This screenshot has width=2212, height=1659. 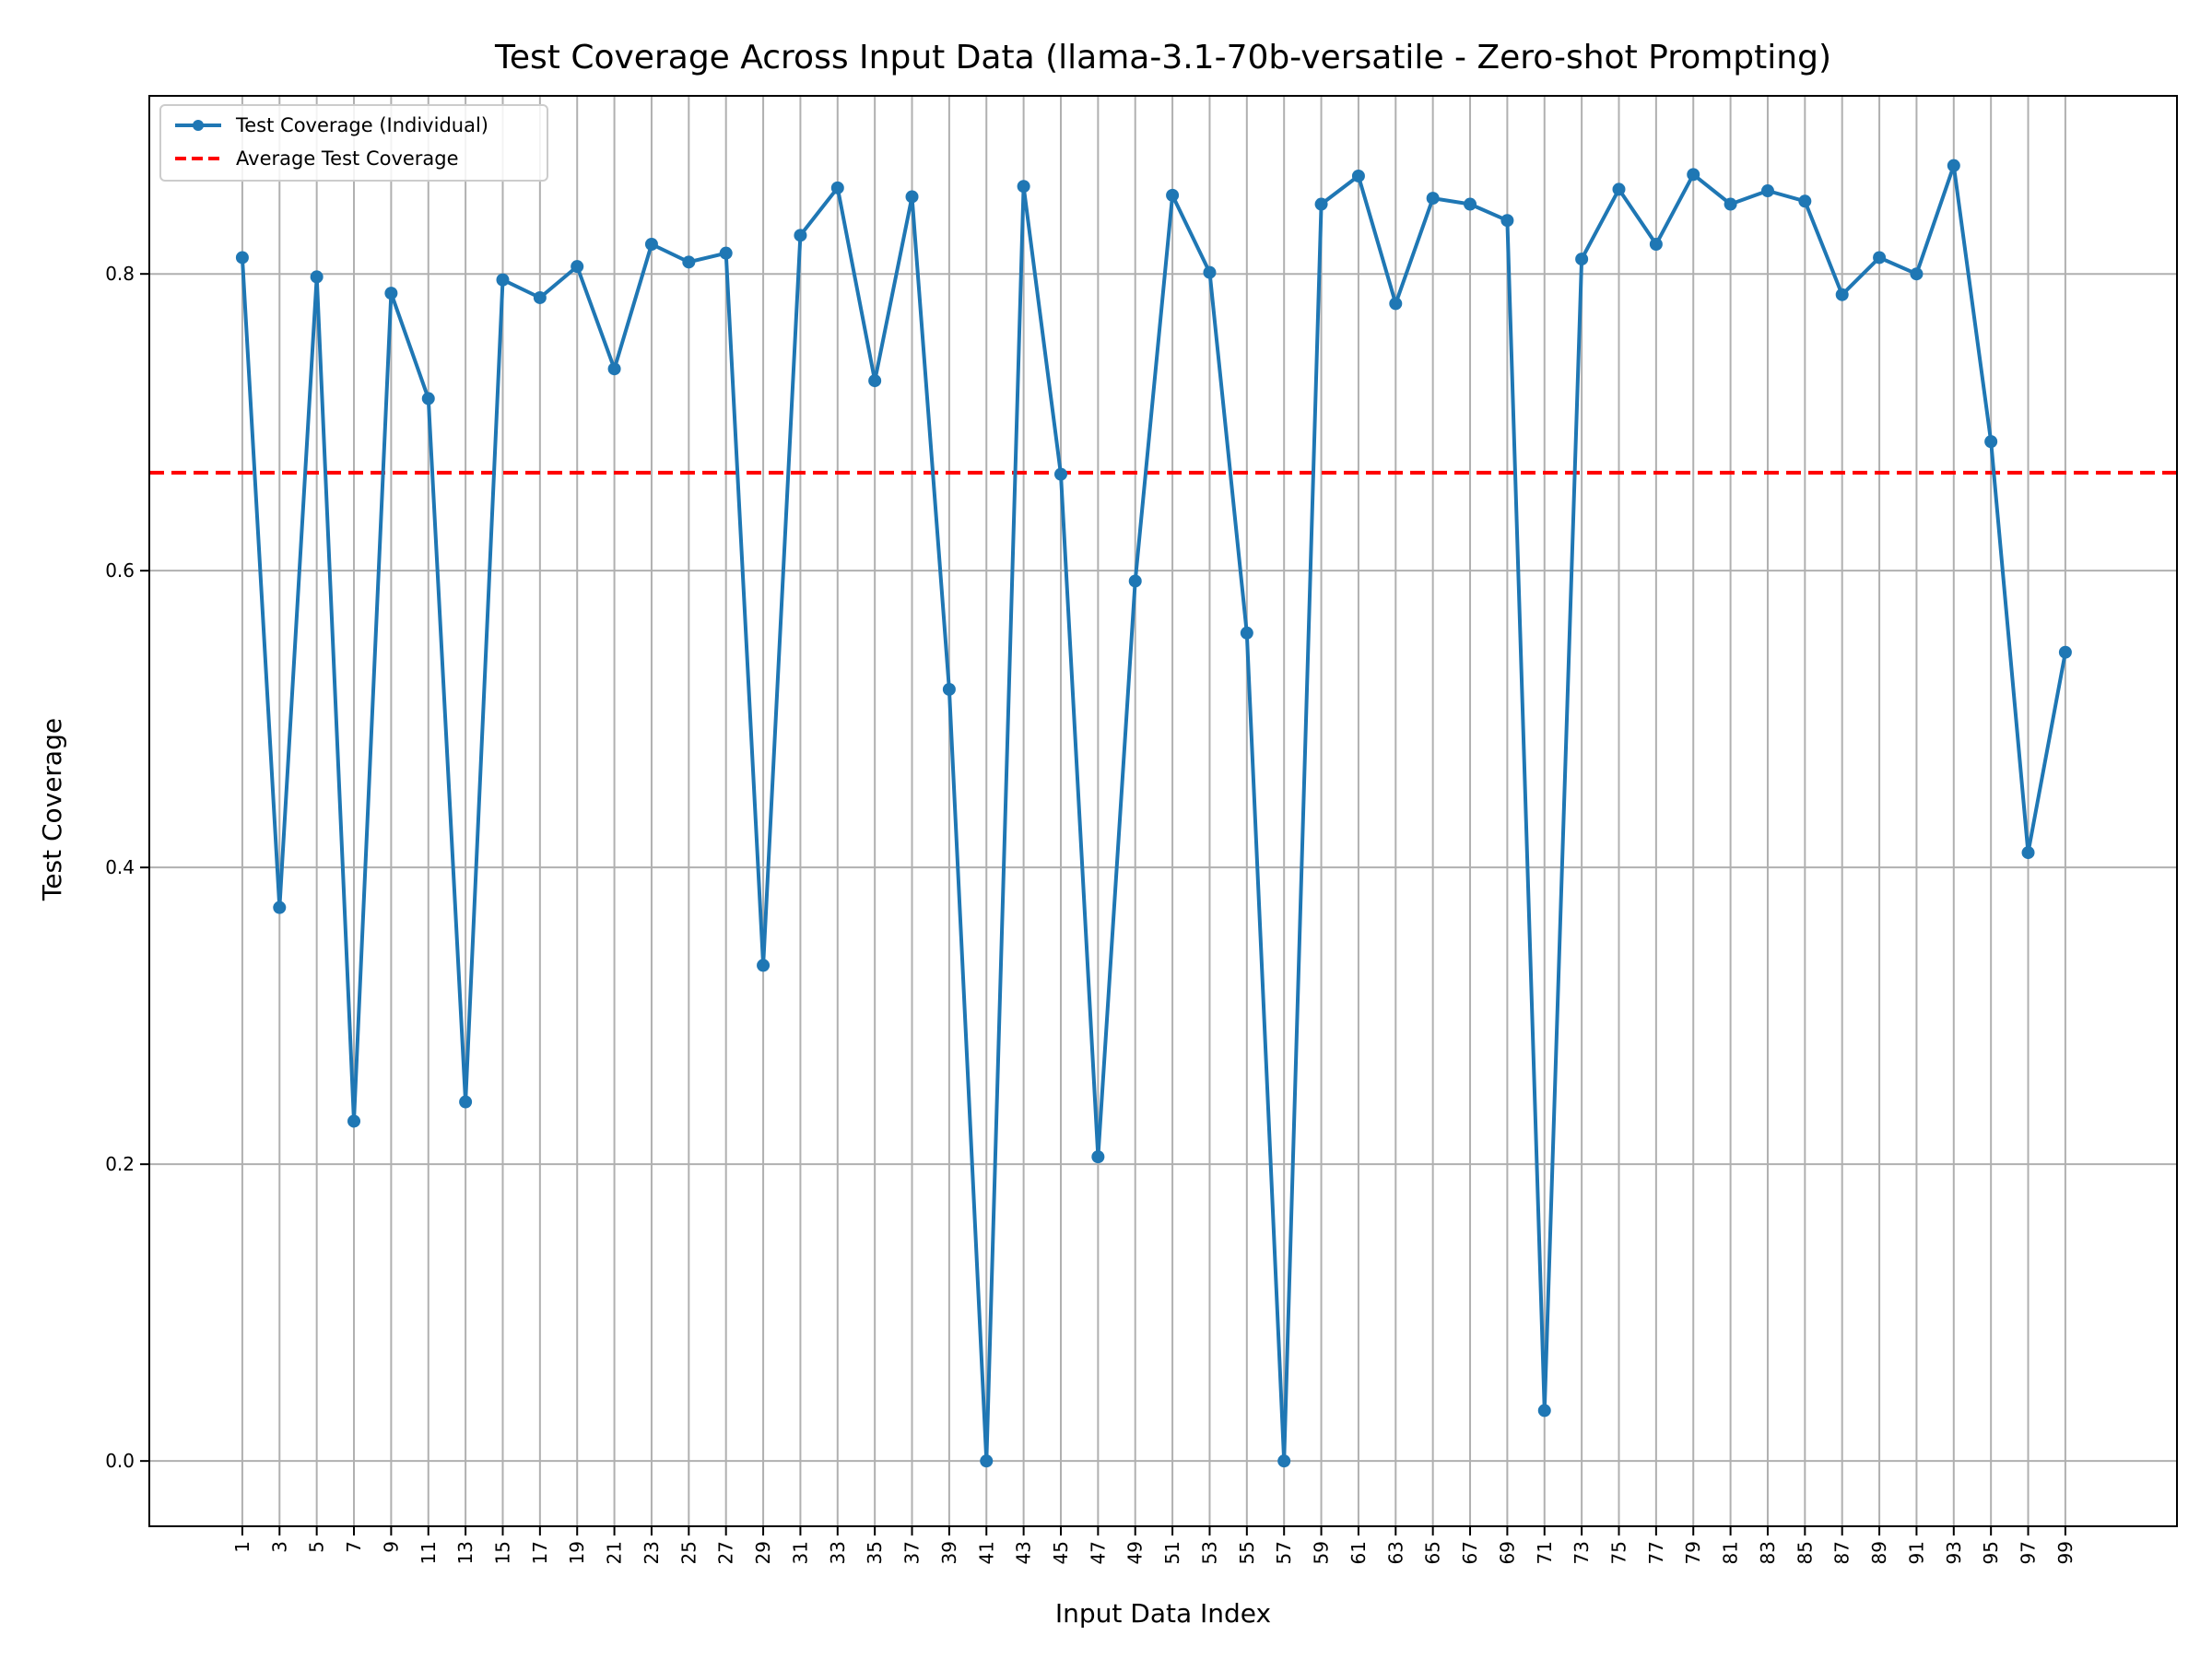 I want to click on x-tick-label: 1, so click(x=242, y=1547).